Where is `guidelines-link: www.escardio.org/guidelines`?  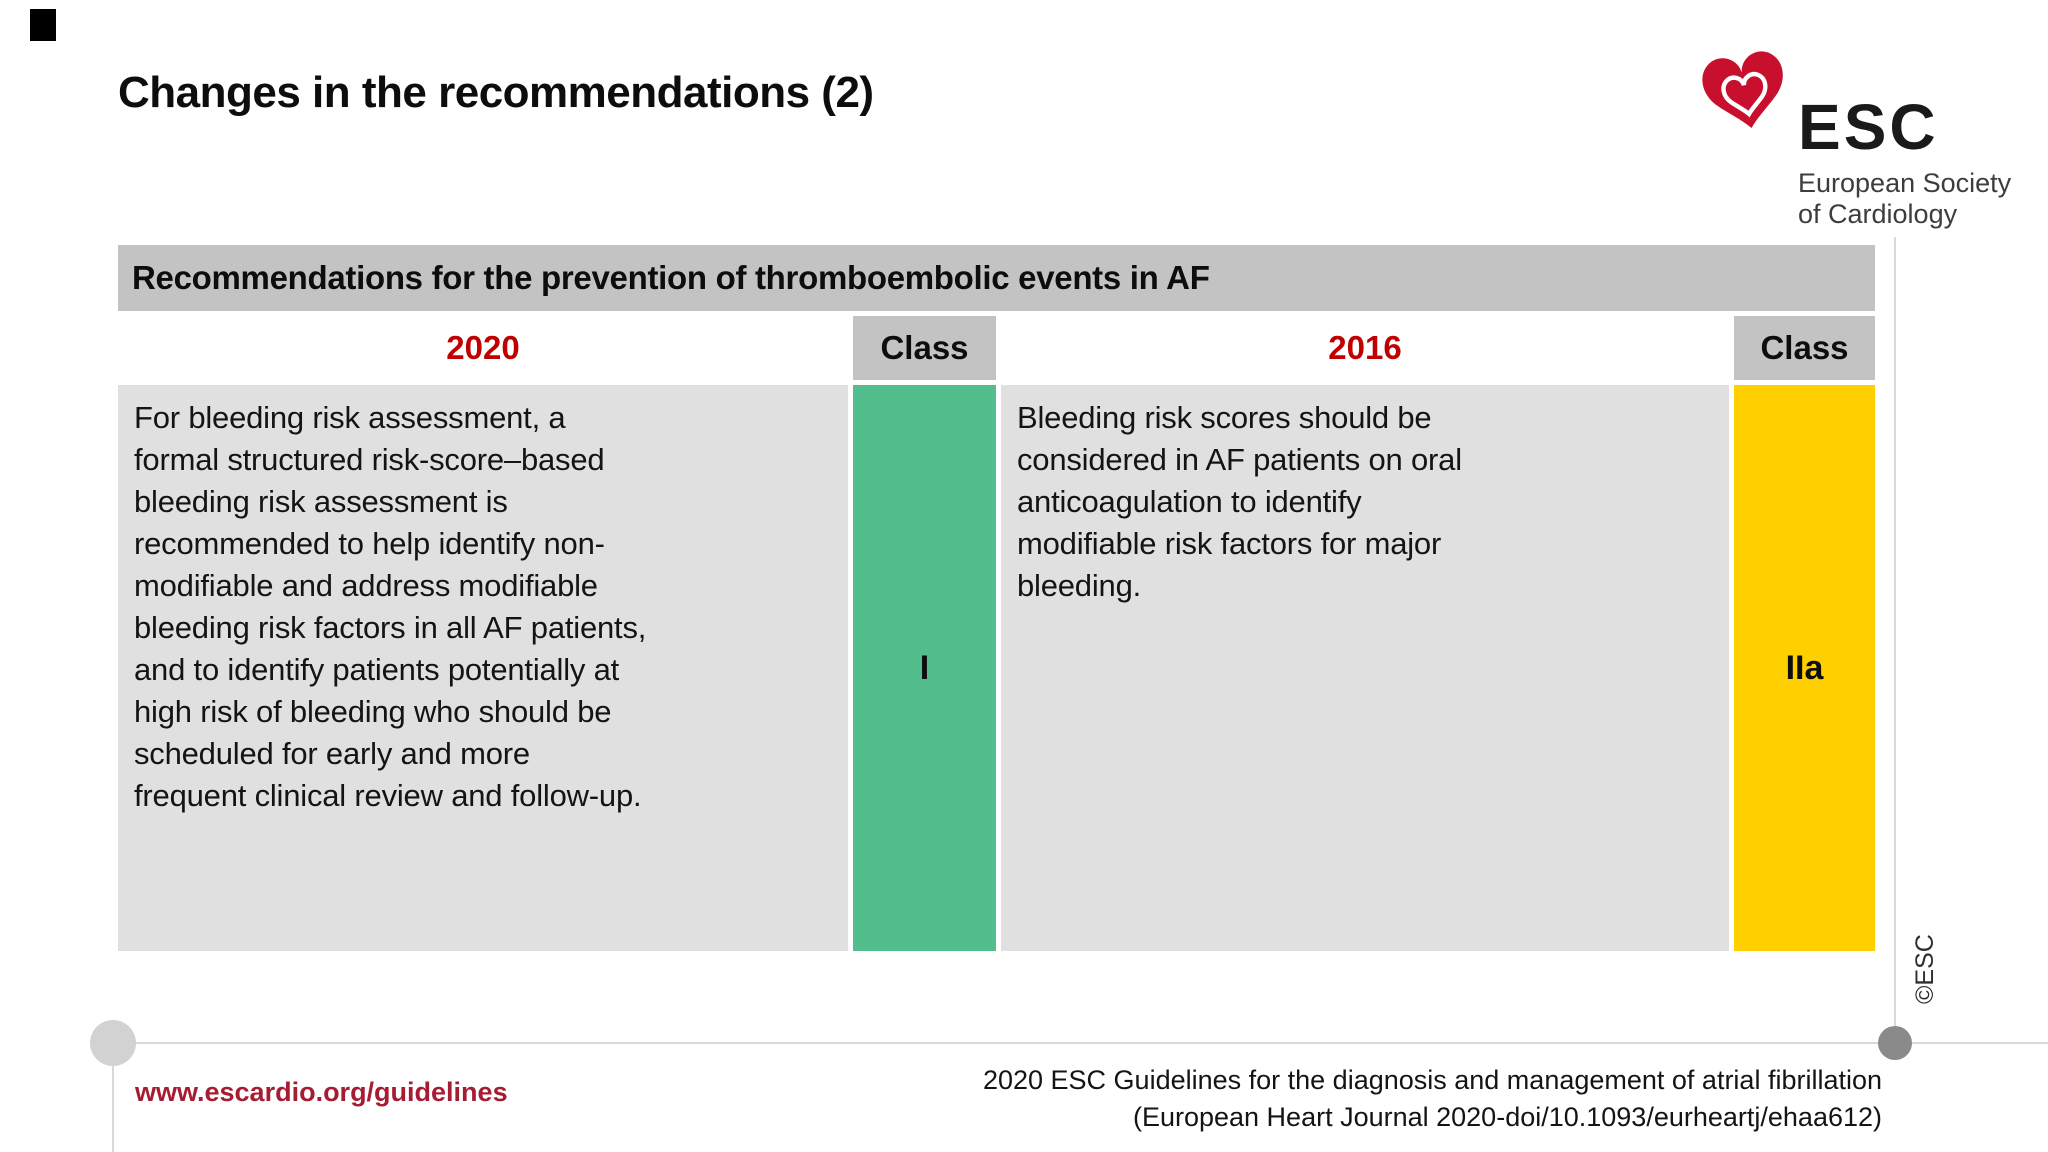 guidelines-link: www.escardio.org/guidelines is located at coordinates (321, 1092).